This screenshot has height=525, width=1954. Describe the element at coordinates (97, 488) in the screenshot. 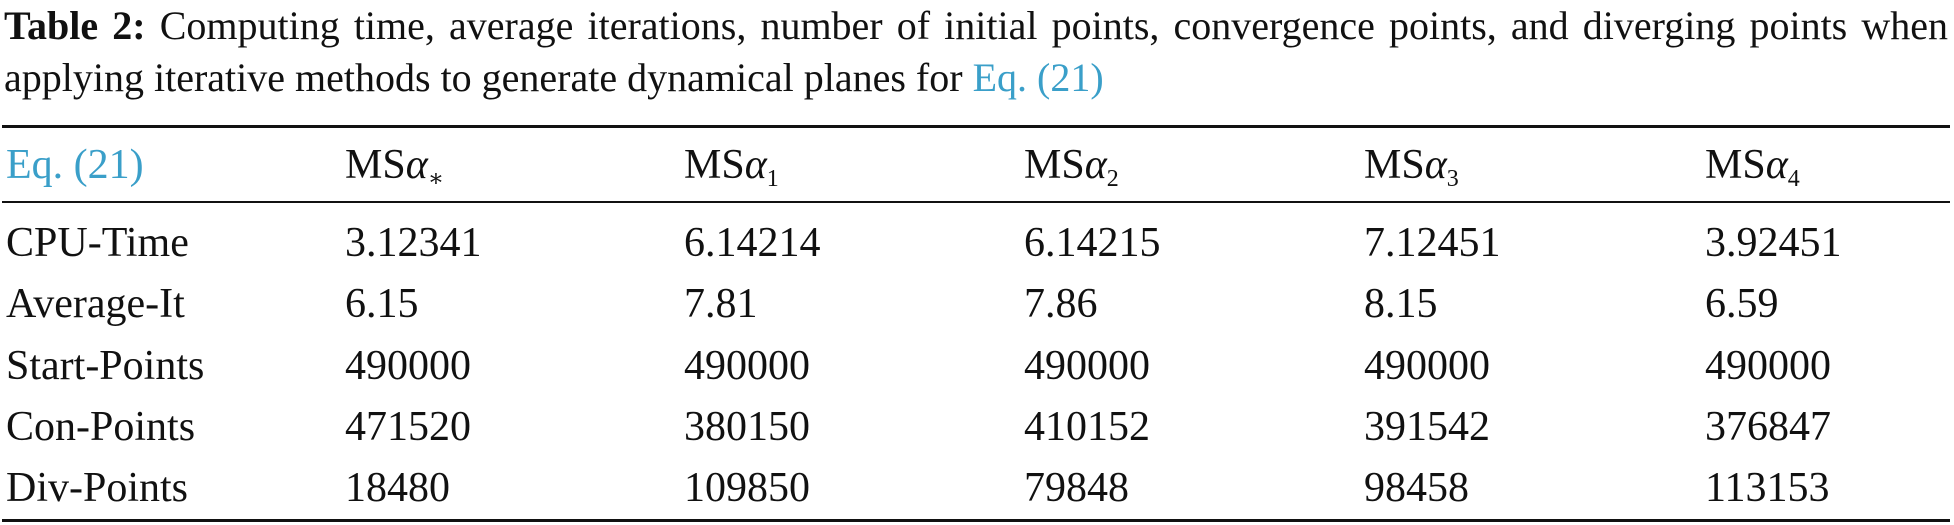

I see `row-label: Div-Points` at that location.